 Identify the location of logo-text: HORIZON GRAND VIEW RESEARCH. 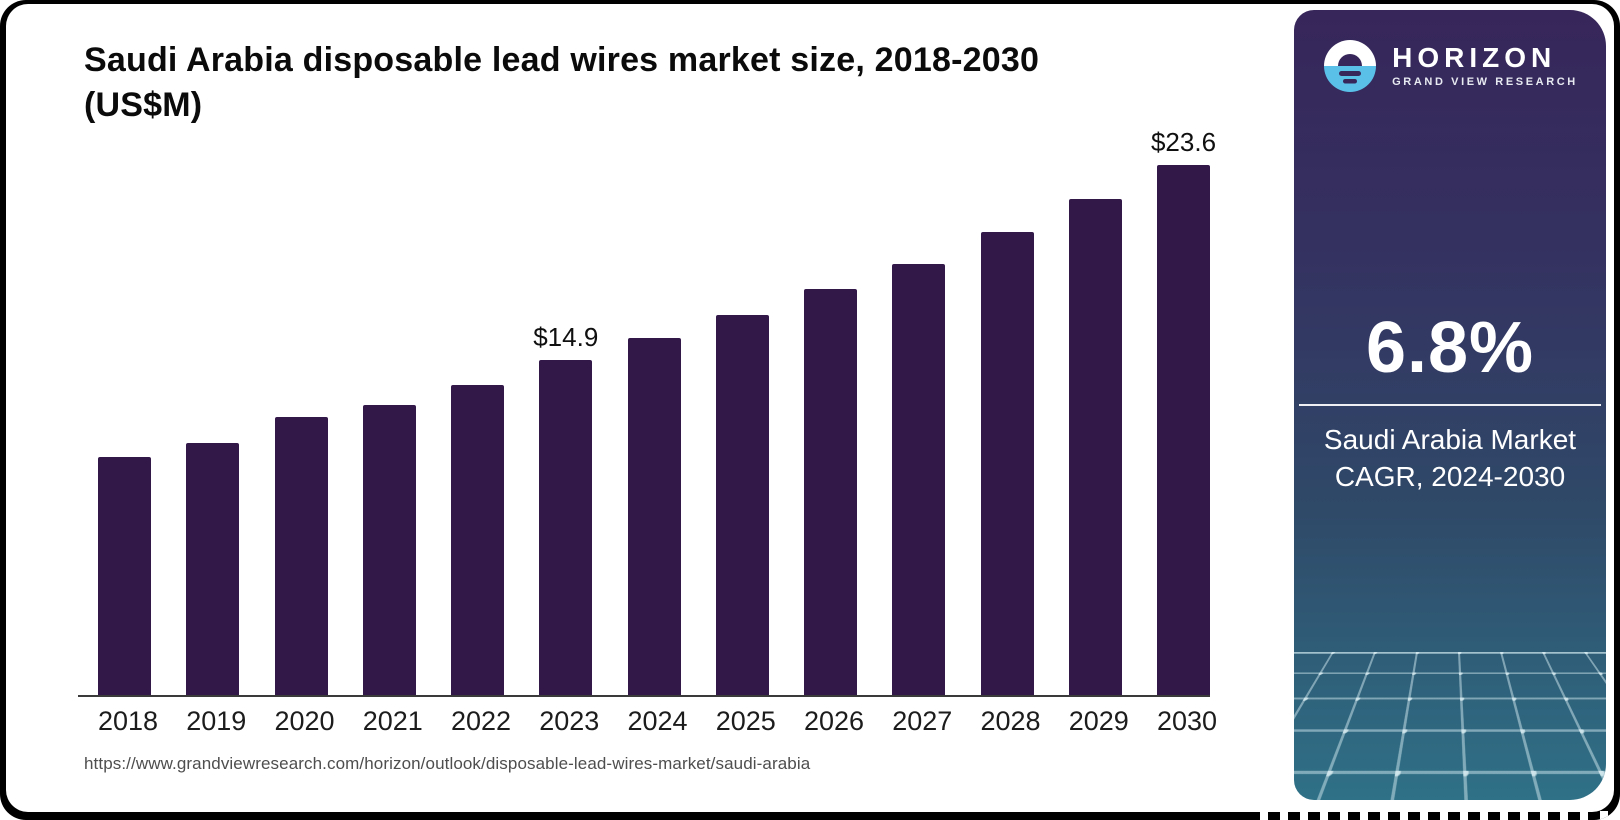
(1485, 66).